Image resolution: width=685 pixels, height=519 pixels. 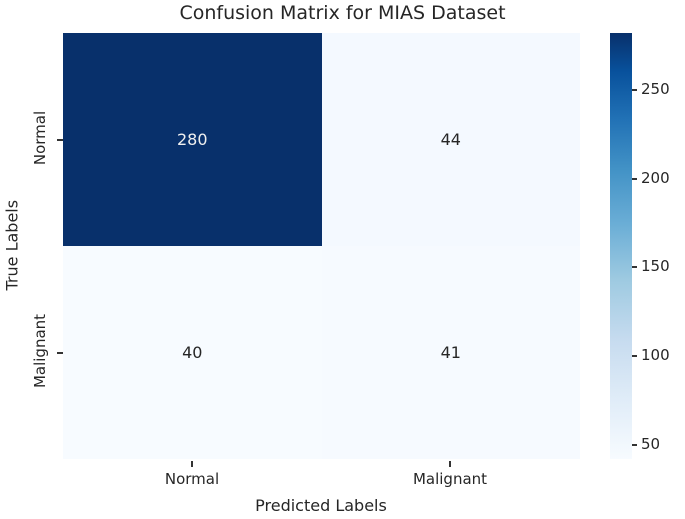 What do you see at coordinates (40, 351) in the screenshot?
I see `y-tick-label-malignant: Malignant` at bounding box center [40, 351].